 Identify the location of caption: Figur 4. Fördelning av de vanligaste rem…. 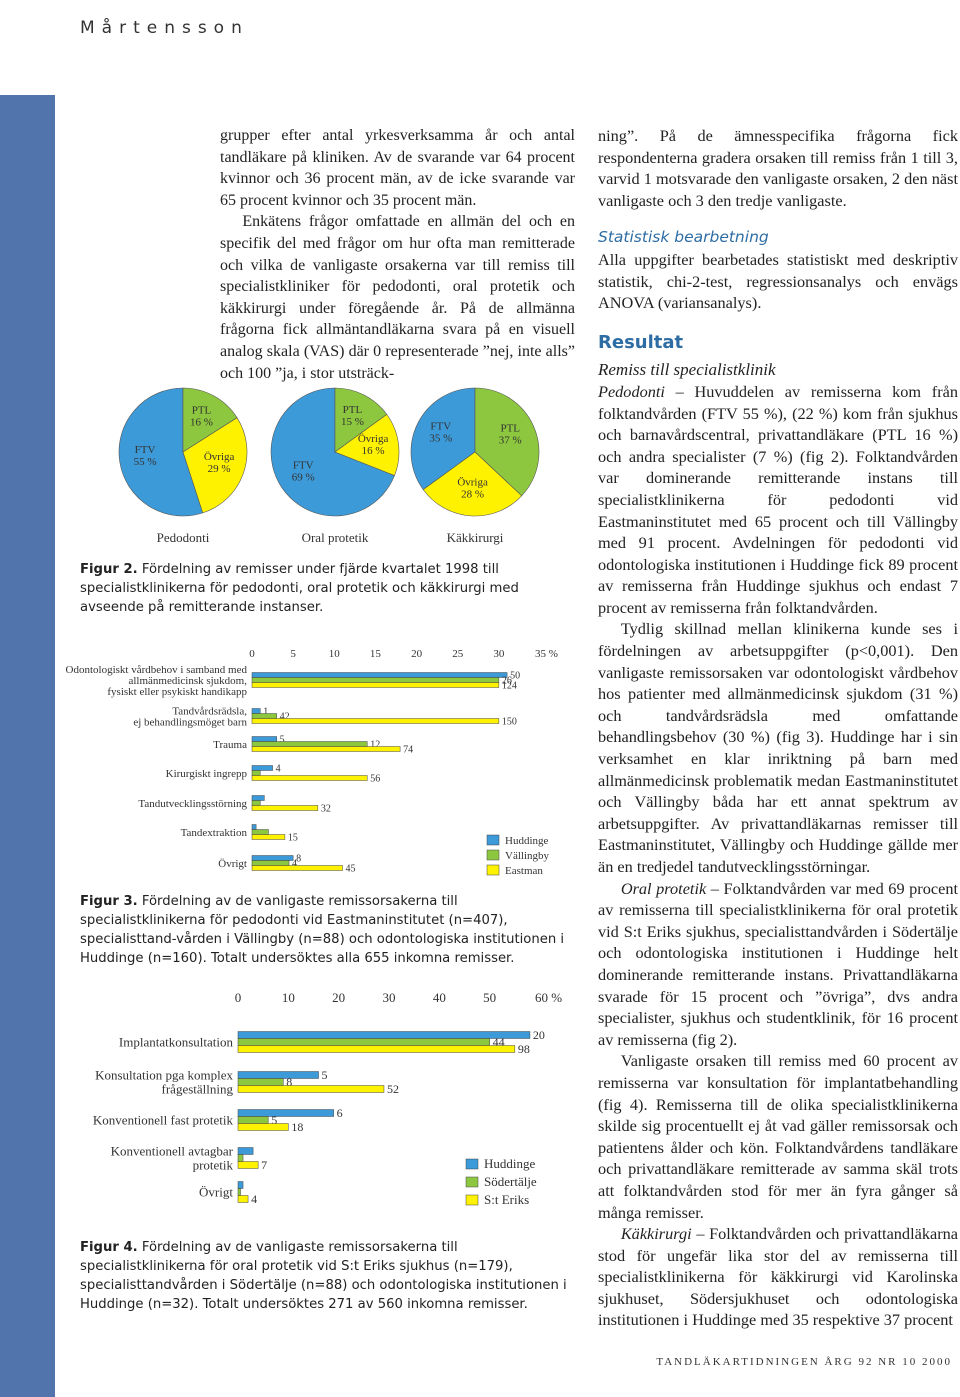
(327, 1276).